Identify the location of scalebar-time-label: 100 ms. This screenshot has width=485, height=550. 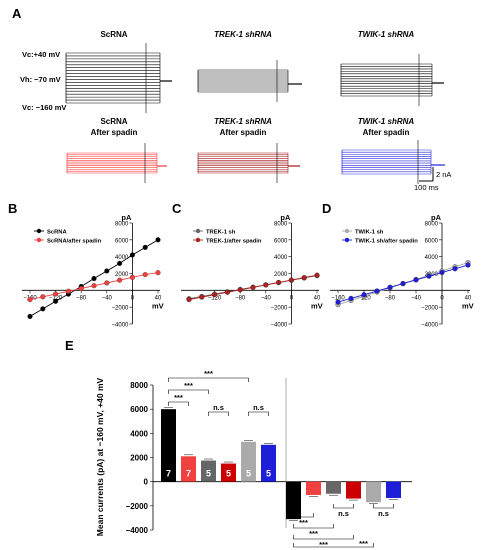
(426, 187).